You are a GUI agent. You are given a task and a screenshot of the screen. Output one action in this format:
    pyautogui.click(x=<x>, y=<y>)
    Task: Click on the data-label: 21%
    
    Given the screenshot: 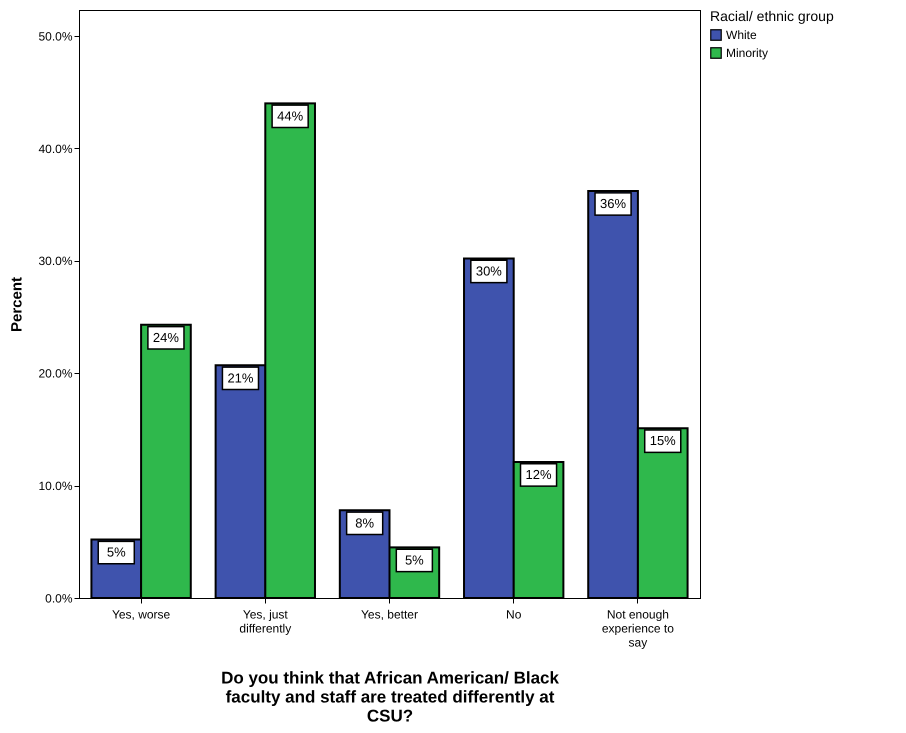 What is the action you would take?
    pyautogui.click(x=240, y=378)
    